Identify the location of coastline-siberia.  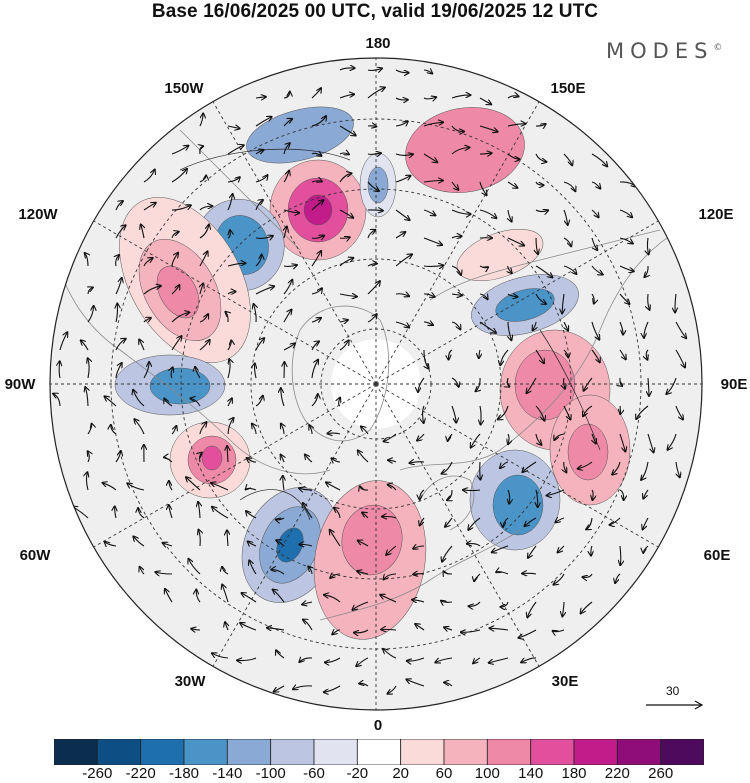
(545, 265).